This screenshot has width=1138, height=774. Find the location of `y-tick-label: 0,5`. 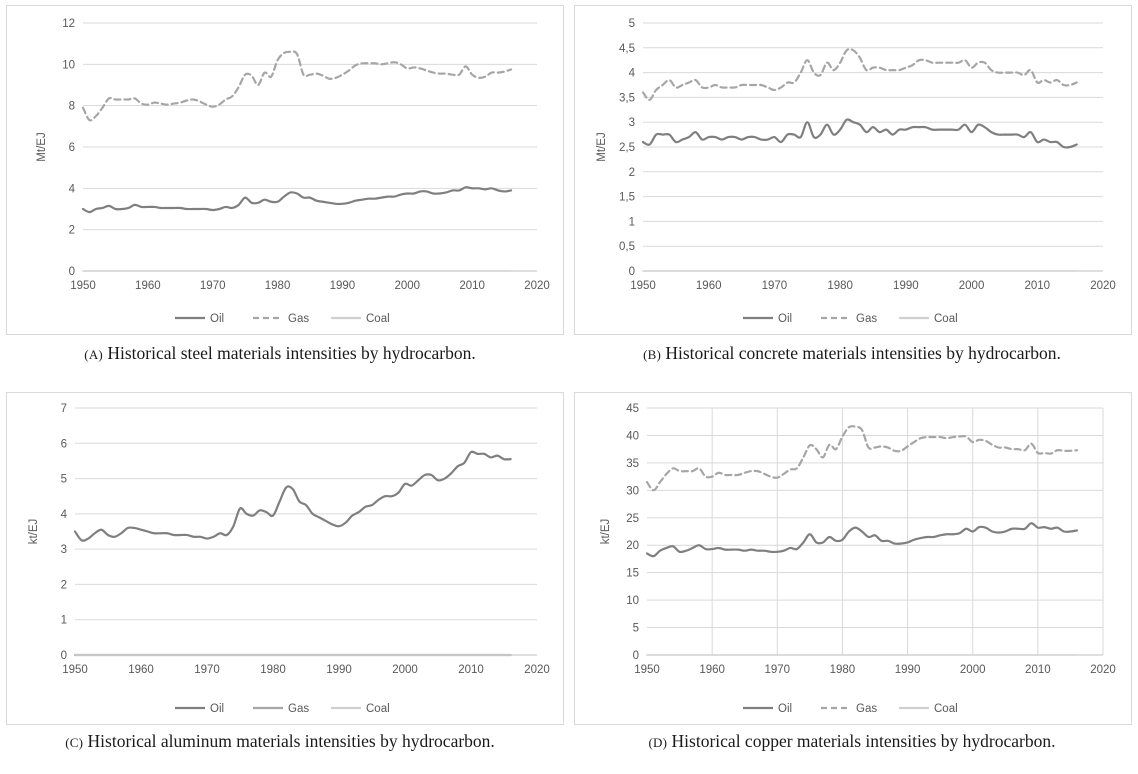

y-tick-label: 0,5 is located at coordinates (627, 247).